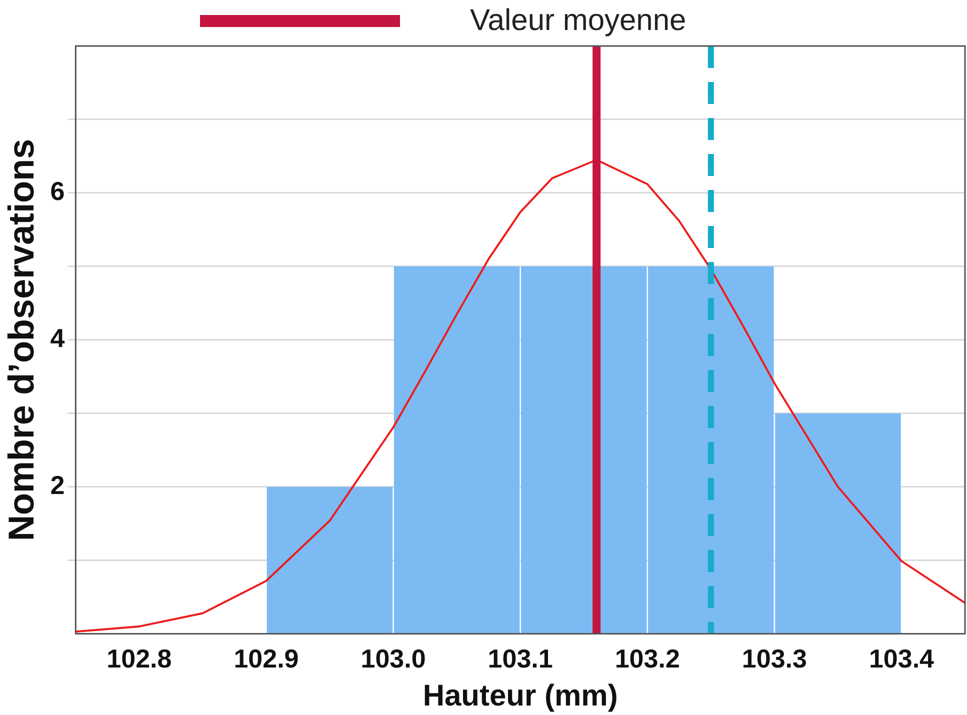 The image size is (967, 715). I want to click on ref-line-label: Valeur moyenne, so click(578, 21).